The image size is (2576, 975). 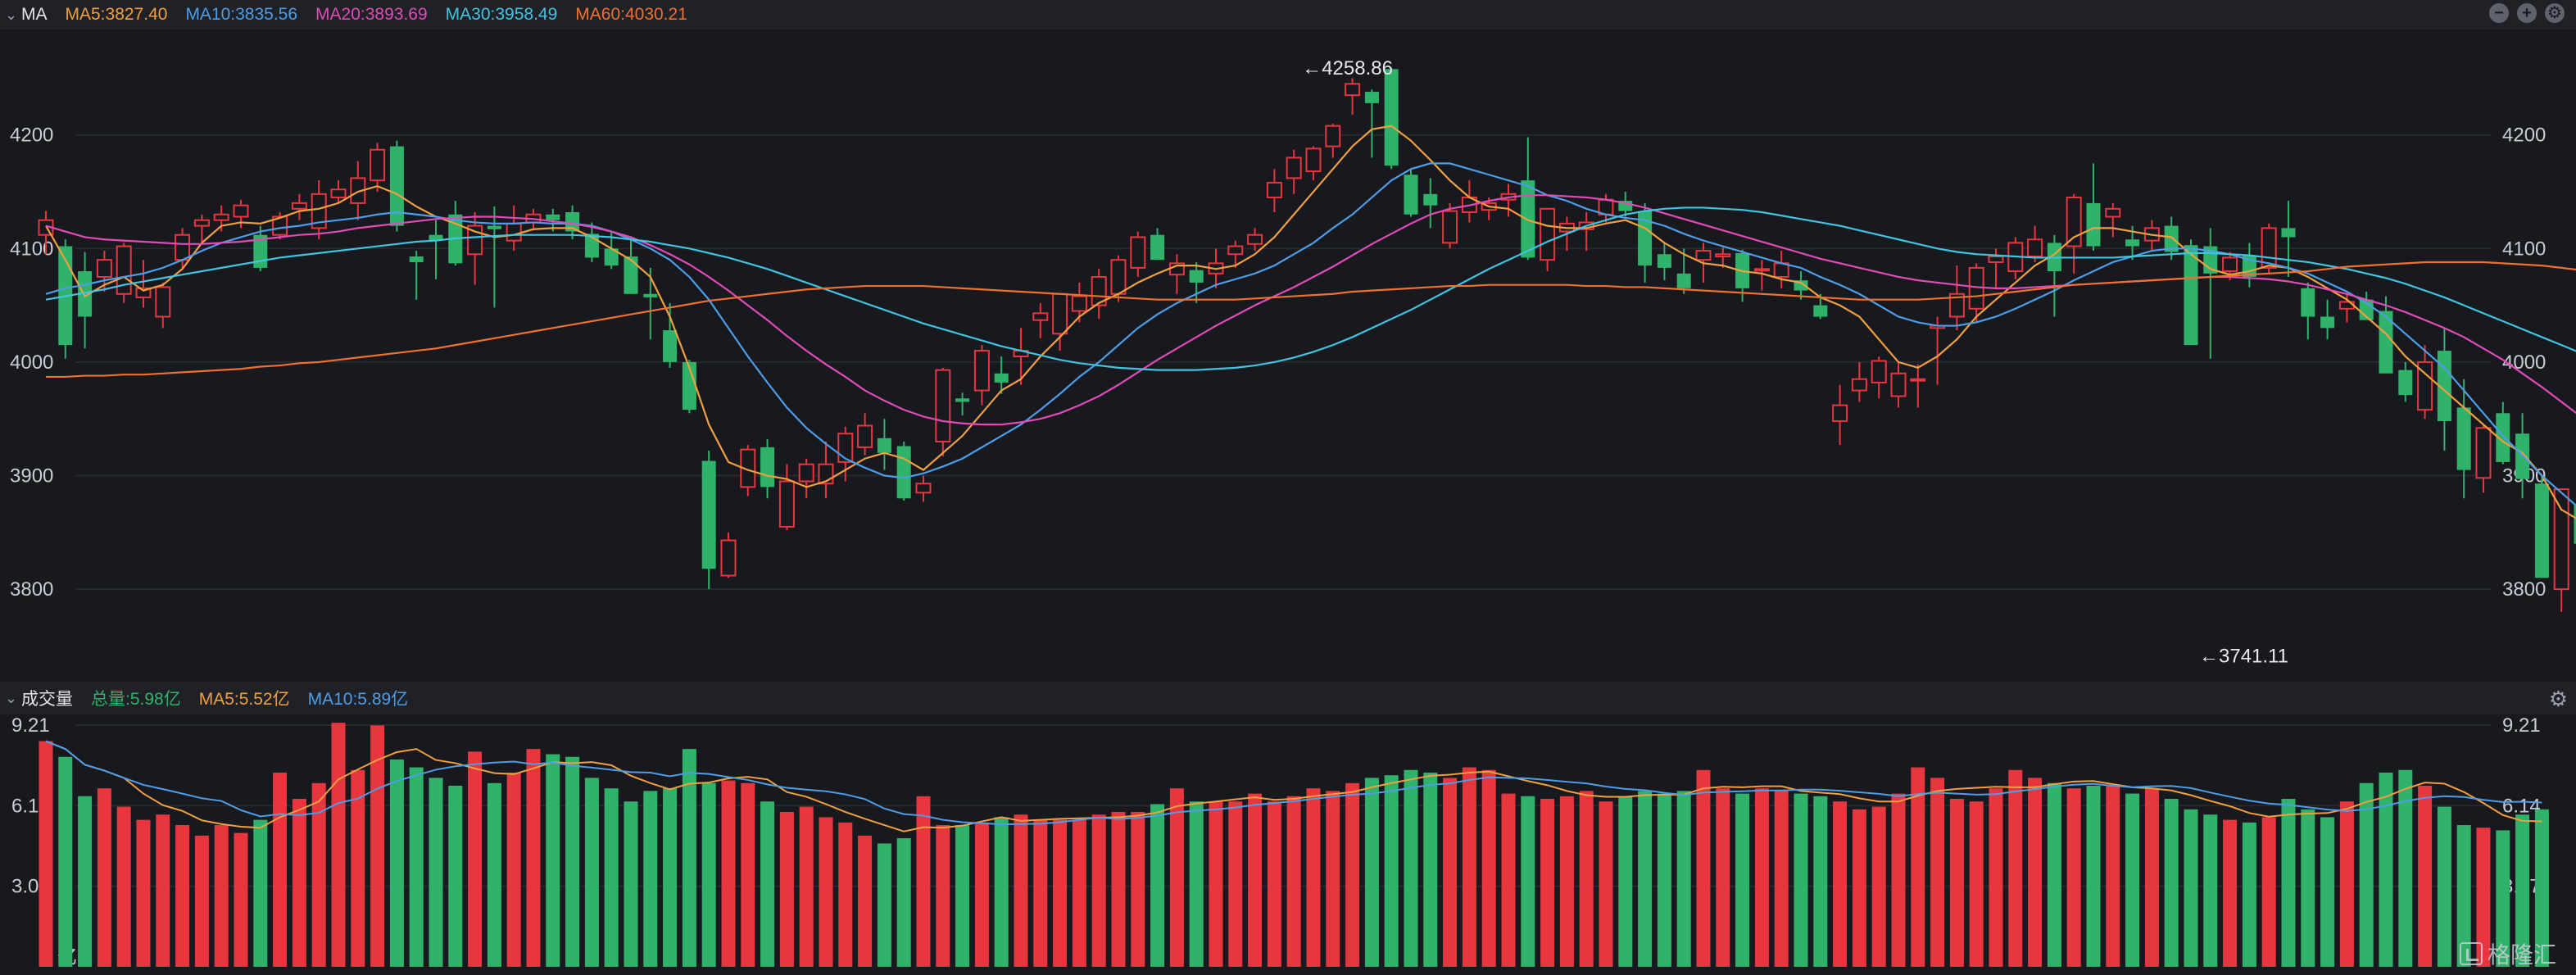 I want to click on price-axis-label-left: 4000, so click(x=32, y=362).